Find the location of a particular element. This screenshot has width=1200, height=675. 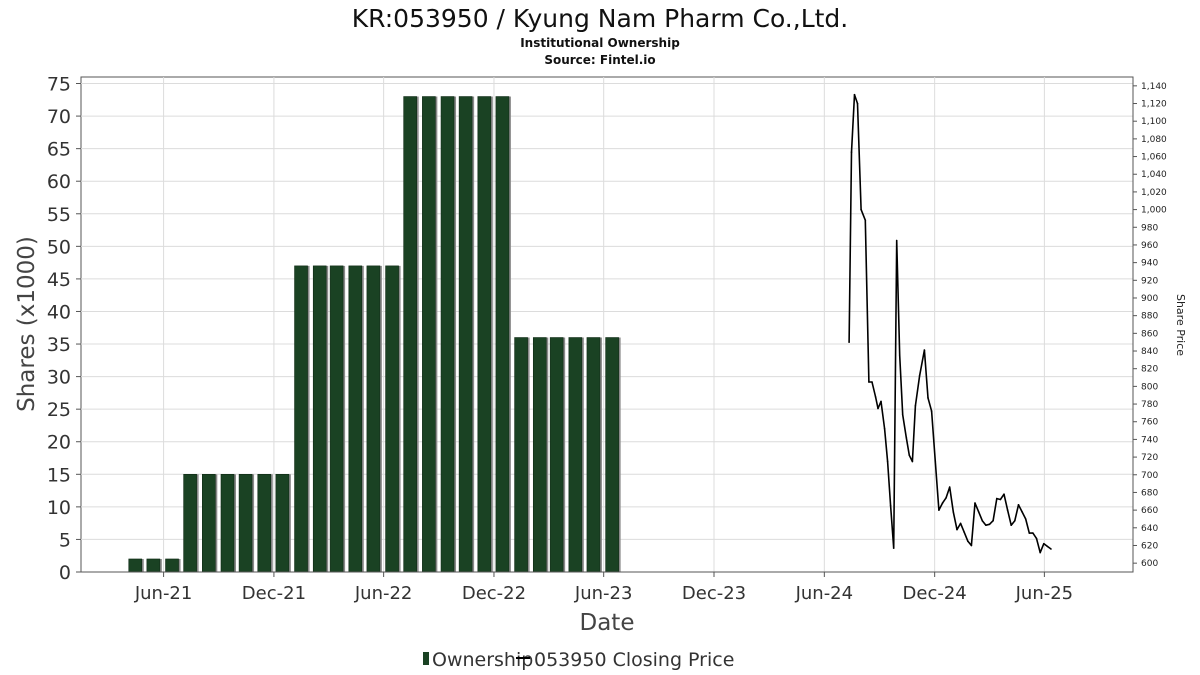

legend-ownership-swatch is located at coordinates (426, 658).